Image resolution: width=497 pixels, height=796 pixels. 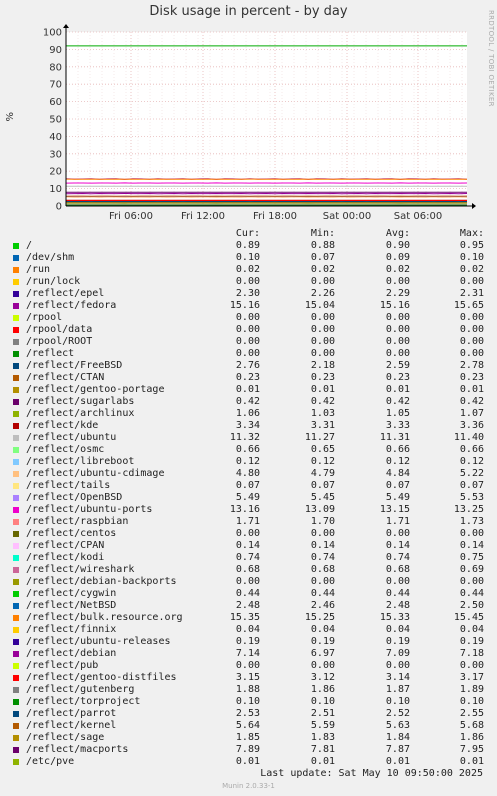 I want to click on legend-row: /reflect/fedora 15.16 15.04 15.16 15.65, so click(x=252, y=306).